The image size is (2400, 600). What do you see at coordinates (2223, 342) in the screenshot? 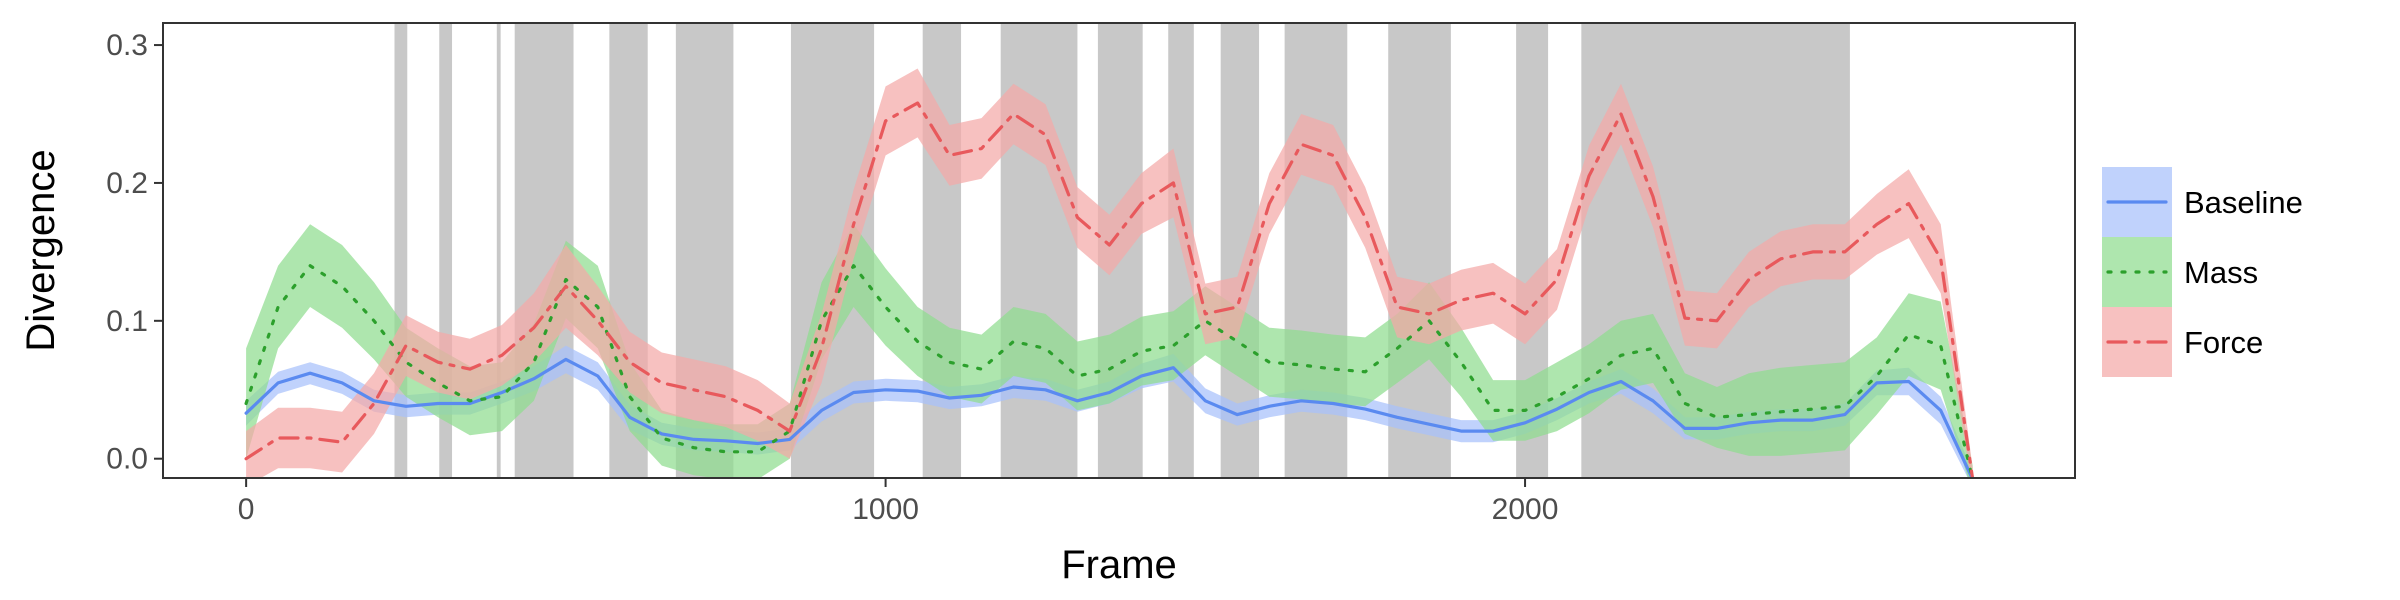
I see `legend-label-force: Force` at bounding box center [2223, 342].